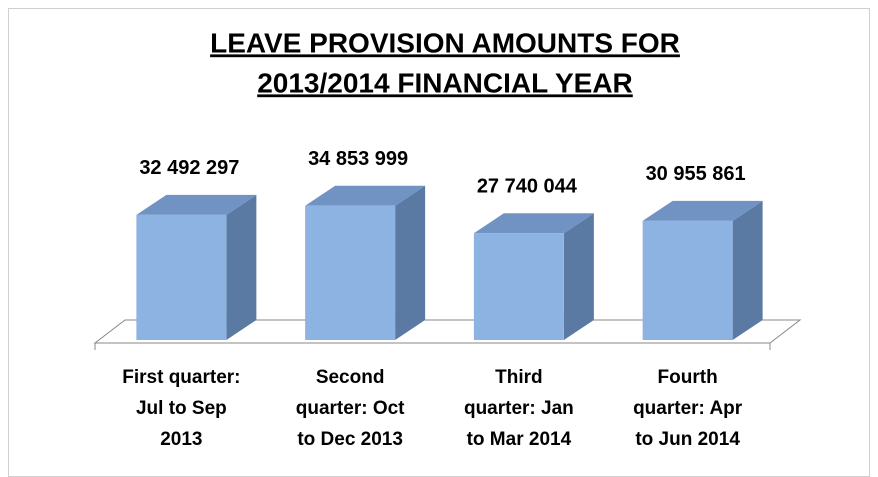 The height and width of the screenshot is (477, 878). Describe the element at coordinates (445, 82) in the screenshot. I see `chart-subtitle: 2013/2014 FINANCIAL YEAR` at that location.